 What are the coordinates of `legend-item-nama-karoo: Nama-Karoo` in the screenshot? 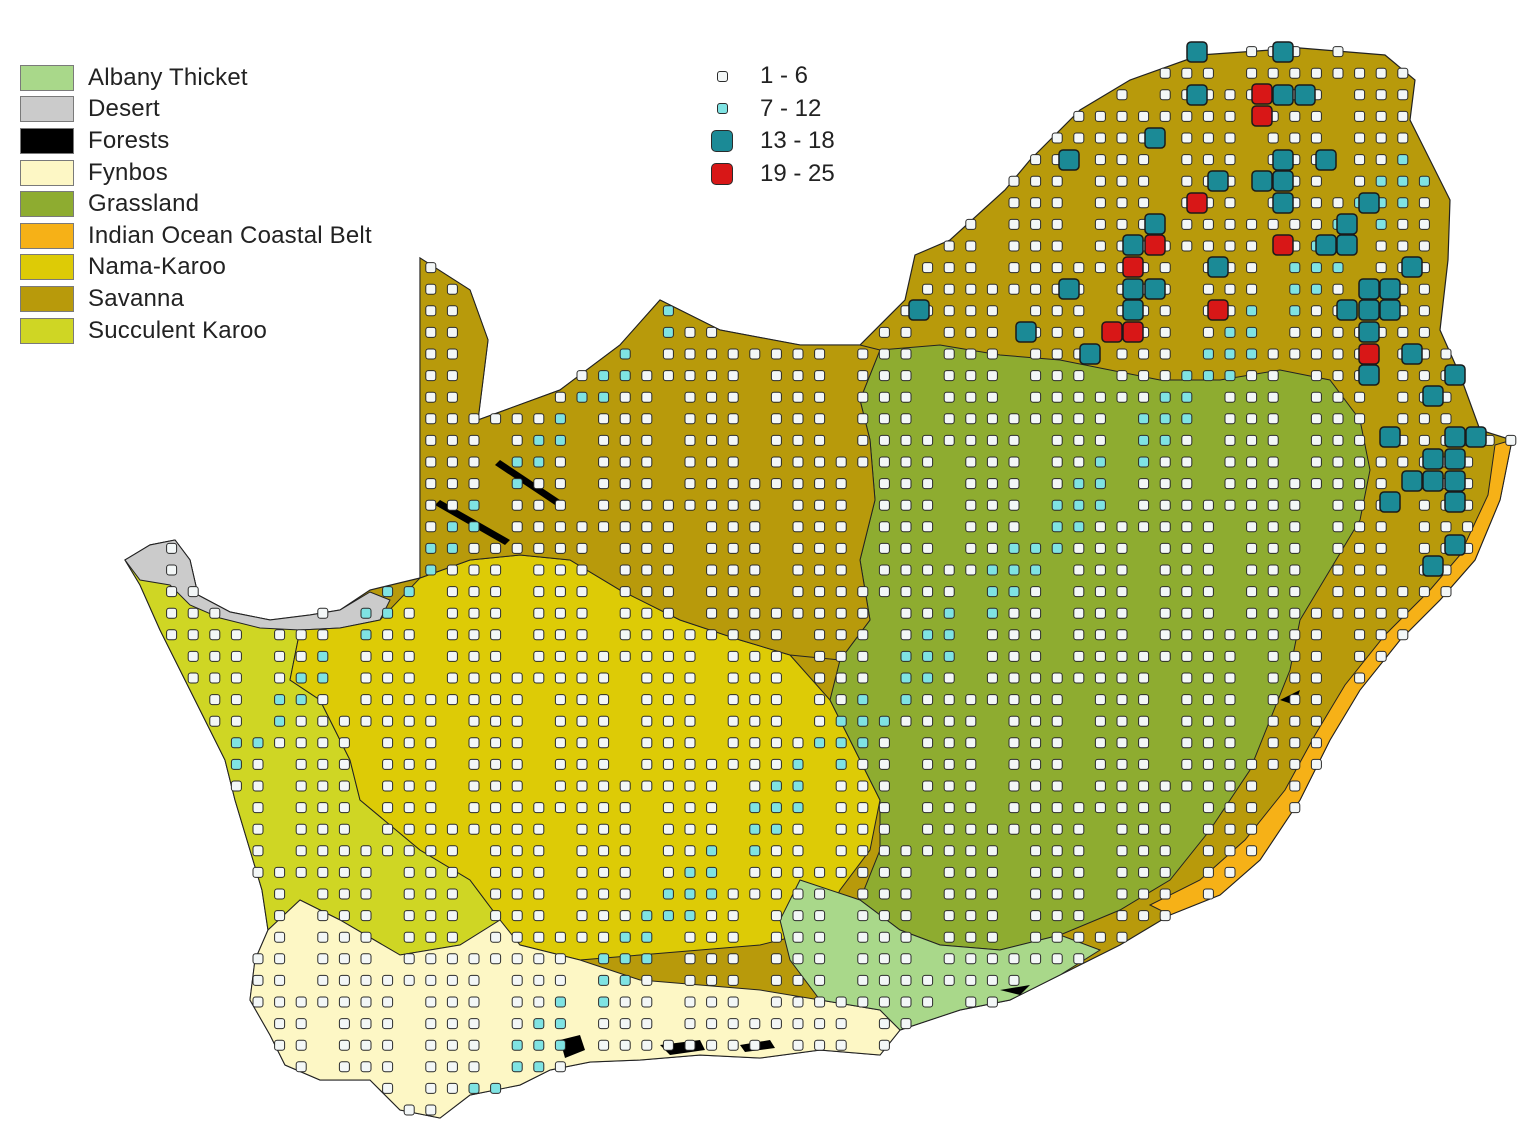 It's located at (196, 268).